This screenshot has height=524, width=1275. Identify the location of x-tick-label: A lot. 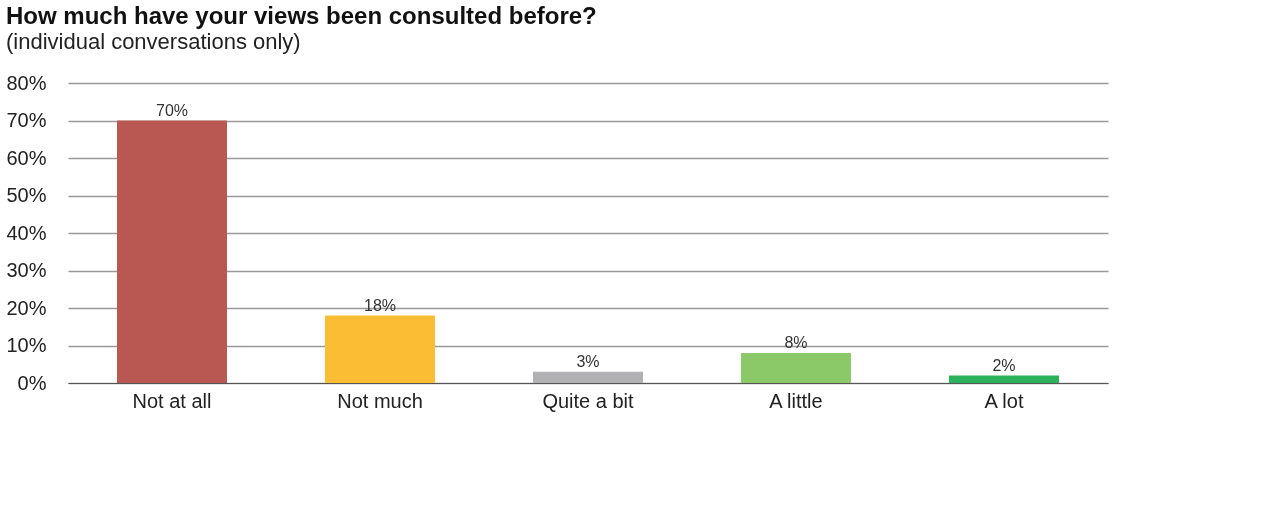
(1004, 400).